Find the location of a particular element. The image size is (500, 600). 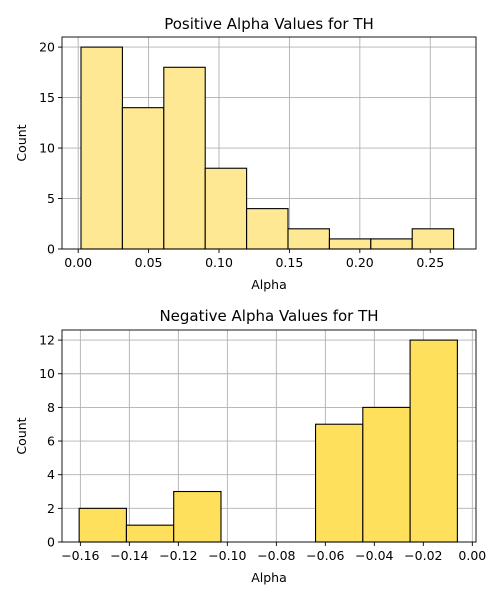

x-tick-label: −0.12 is located at coordinates (178, 555).